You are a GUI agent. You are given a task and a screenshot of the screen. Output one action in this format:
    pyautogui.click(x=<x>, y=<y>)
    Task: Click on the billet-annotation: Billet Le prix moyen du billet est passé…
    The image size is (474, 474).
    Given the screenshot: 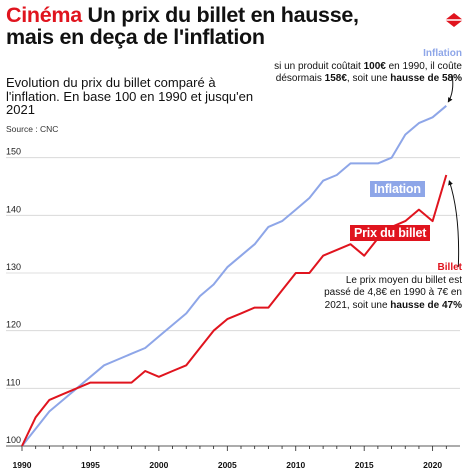 What is the action you would take?
    pyautogui.click(x=392, y=287)
    